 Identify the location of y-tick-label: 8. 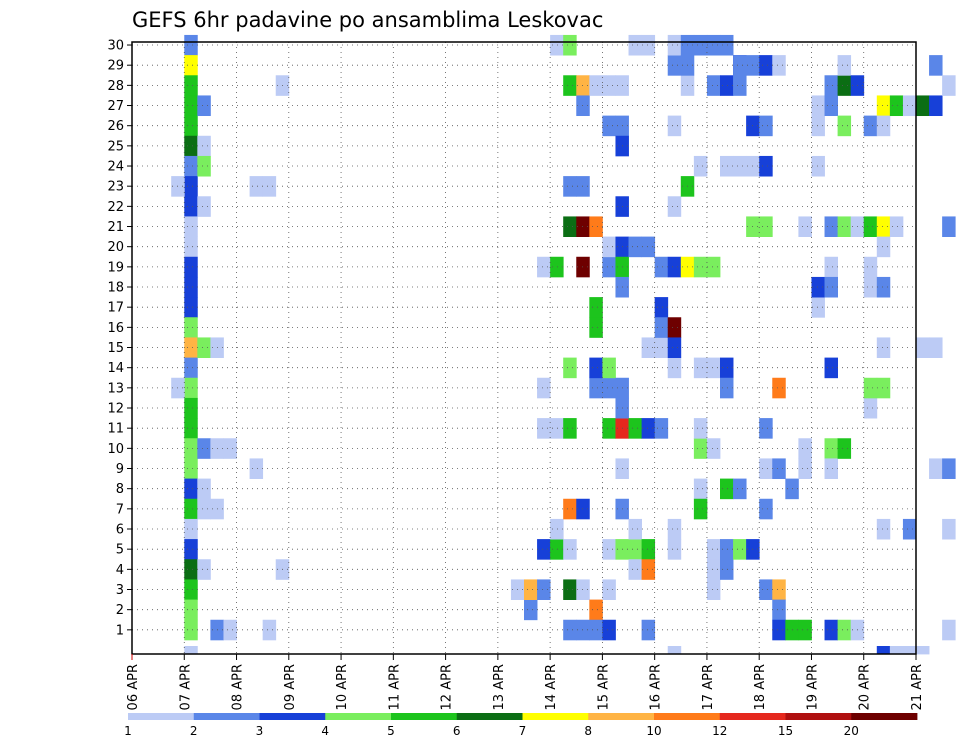
(120, 489).